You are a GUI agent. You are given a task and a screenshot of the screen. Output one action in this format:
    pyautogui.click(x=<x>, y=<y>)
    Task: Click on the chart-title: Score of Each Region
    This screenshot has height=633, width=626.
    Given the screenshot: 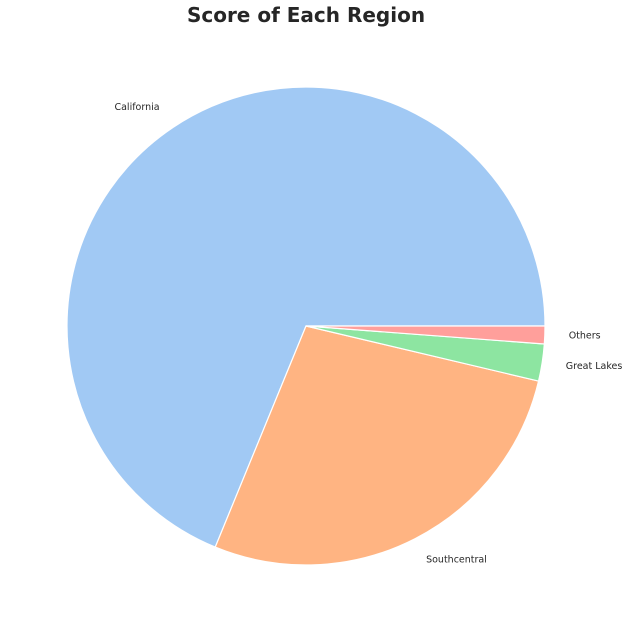 What is the action you would take?
    pyautogui.click(x=306, y=15)
    